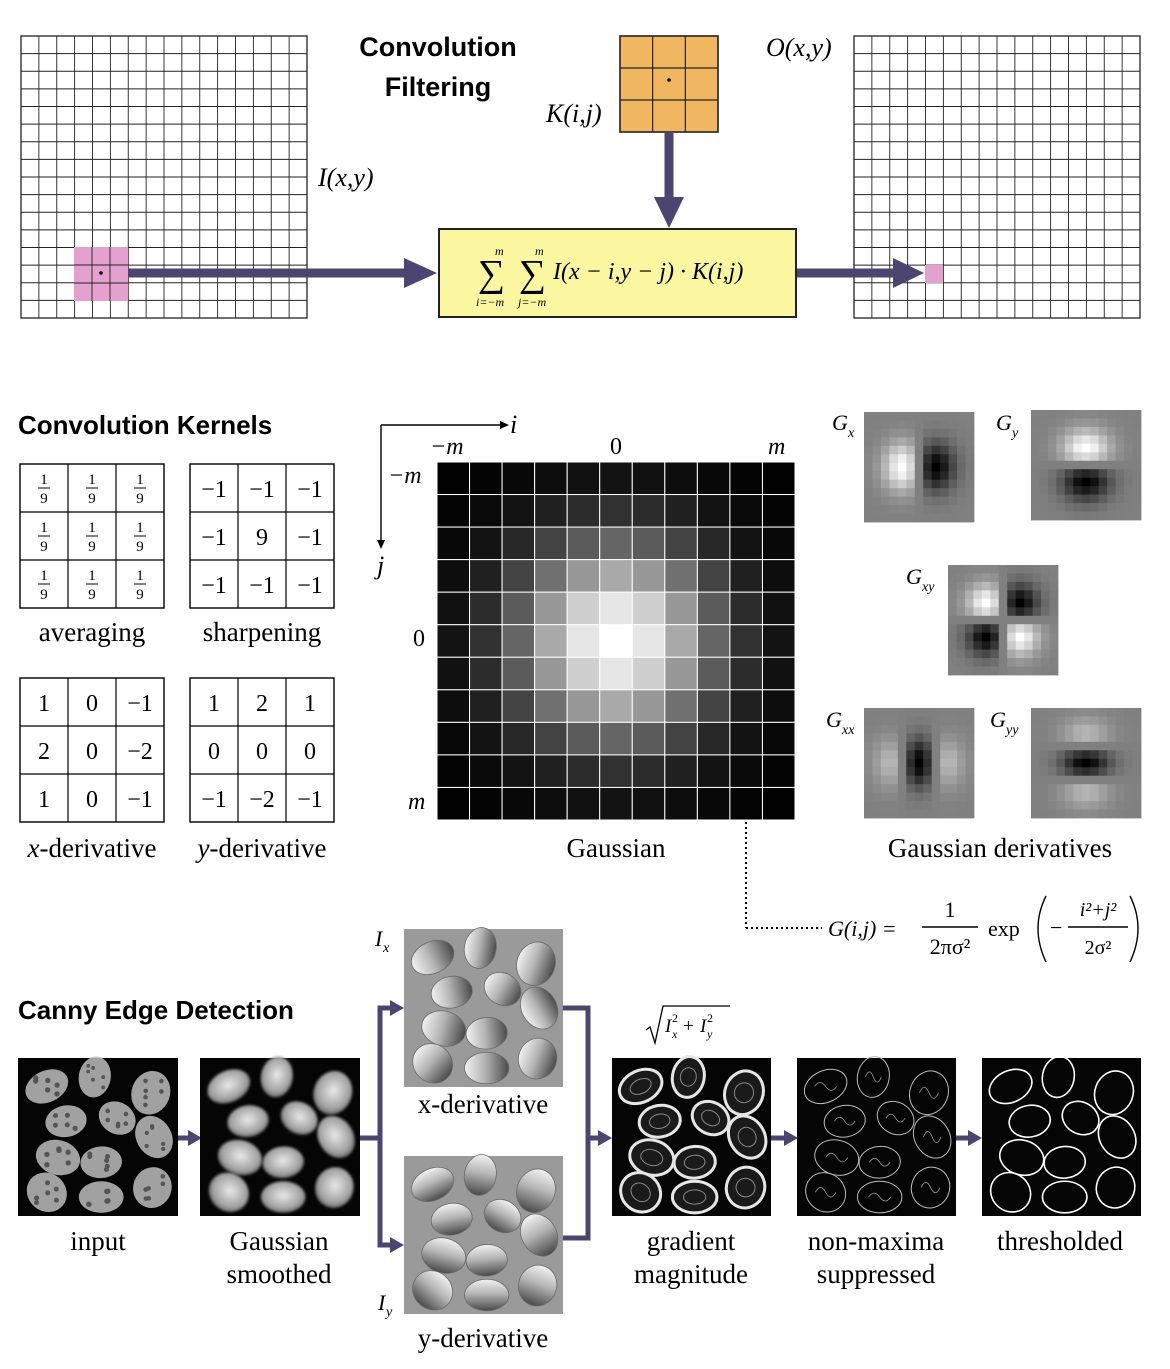 This screenshot has width=1170, height=1369. What do you see at coordinates (691, 1274) in the screenshot?
I see `label-gradient-2: magnitude` at bounding box center [691, 1274].